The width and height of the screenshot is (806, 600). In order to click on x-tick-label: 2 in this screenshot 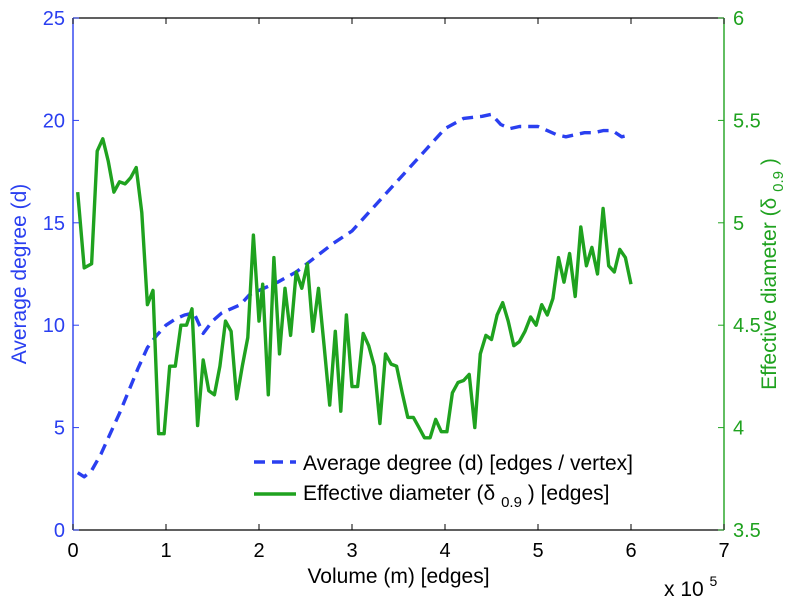, I will do `click(258, 551)`.